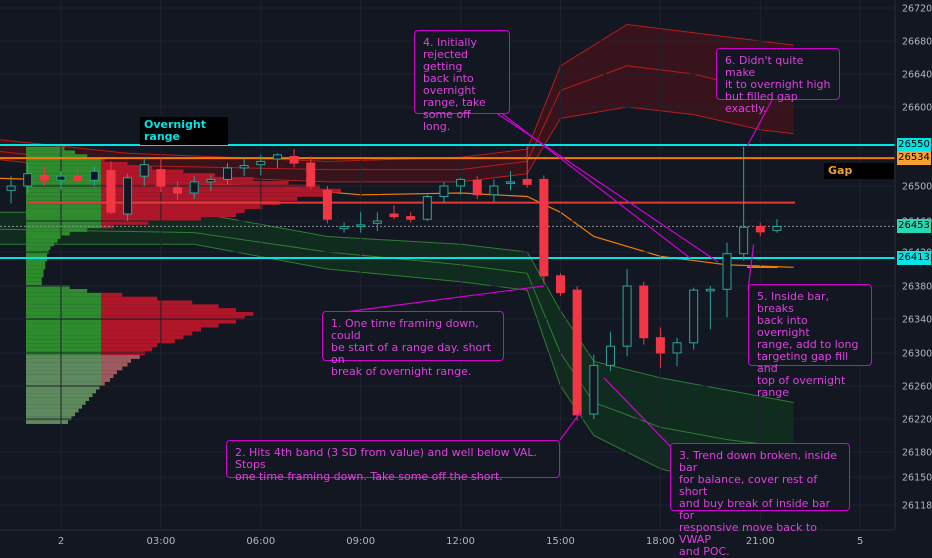 The height and width of the screenshot is (558, 932). I want to click on y-tick-label: 26300, so click(917, 354).